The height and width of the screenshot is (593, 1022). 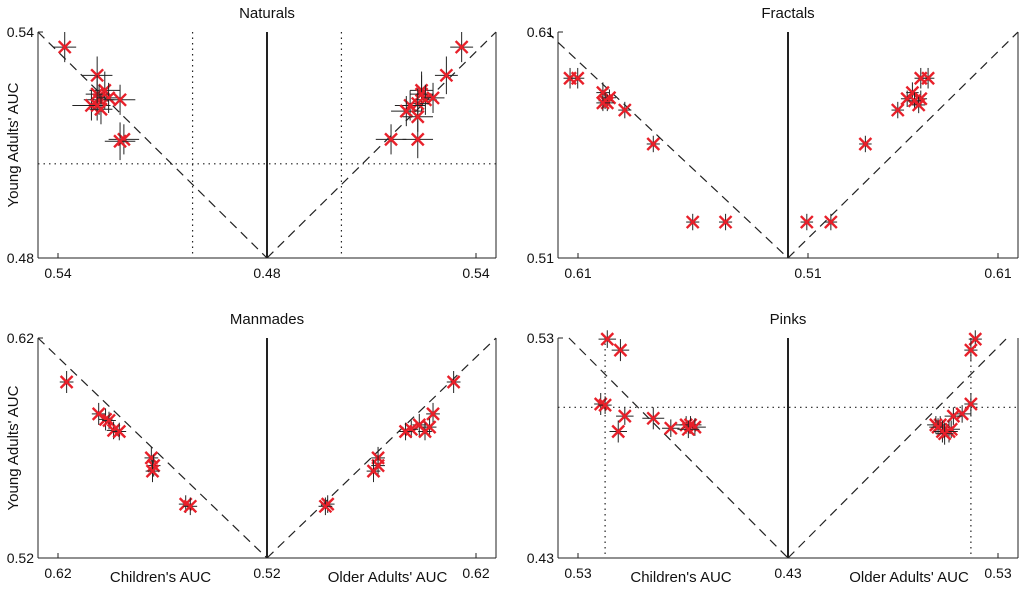 What do you see at coordinates (20, 258) in the screenshot?
I see `y-tick-label: 0.48` at bounding box center [20, 258].